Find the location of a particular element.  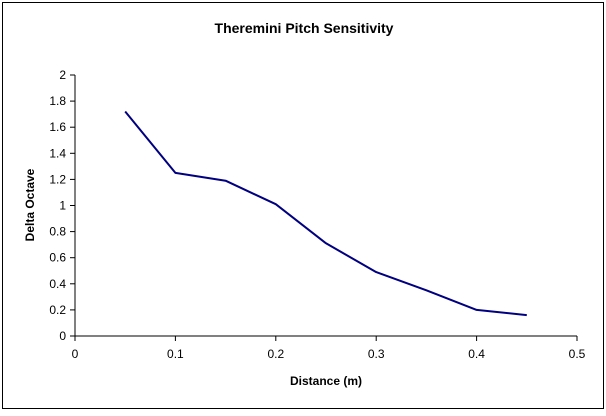

x-axis-title: Distance (m) is located at coordinates (326, 381).